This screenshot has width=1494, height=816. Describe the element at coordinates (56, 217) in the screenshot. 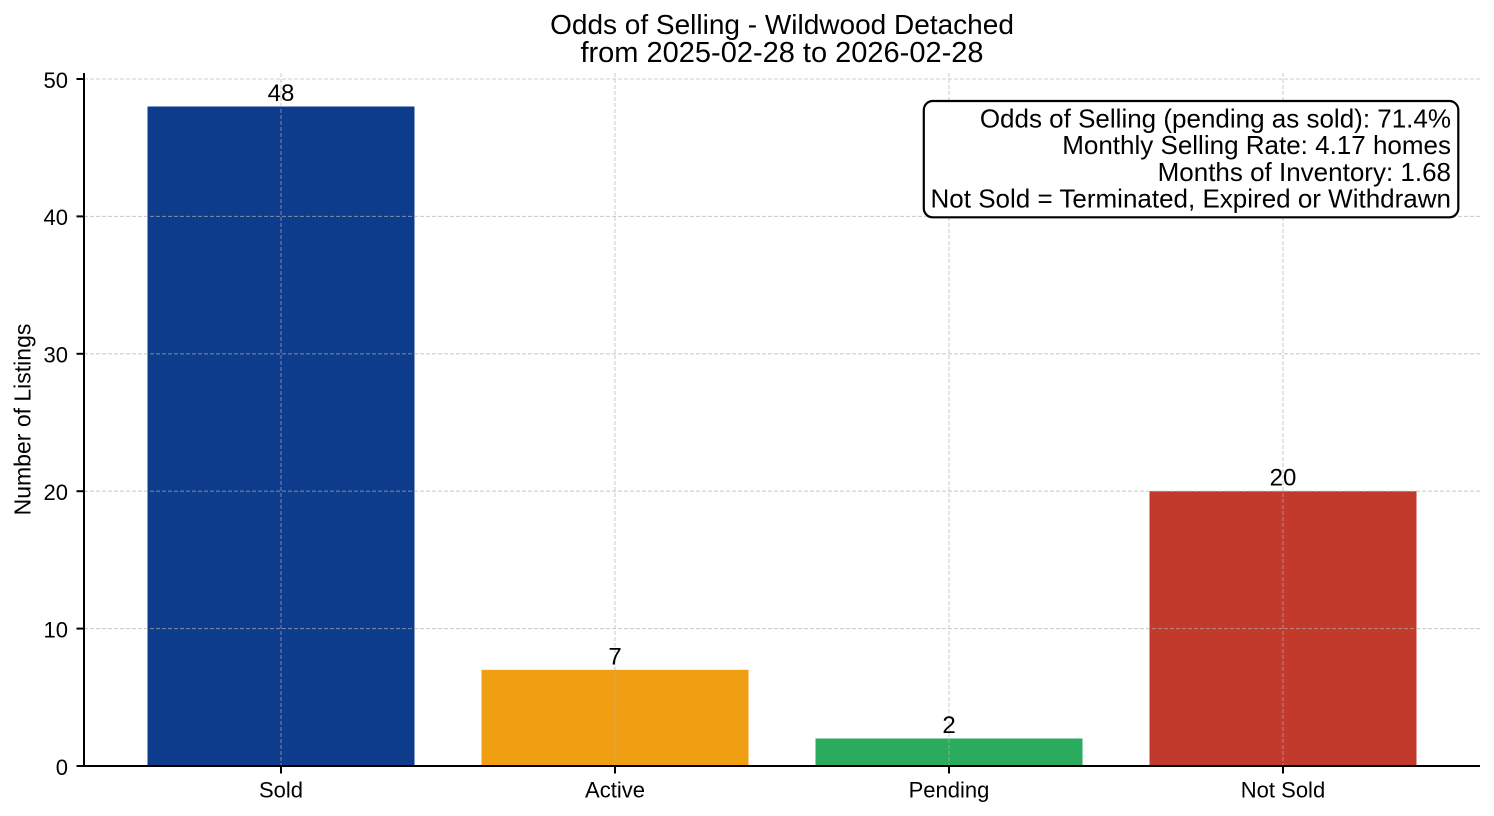

I see `svg-text: 40` at that location.